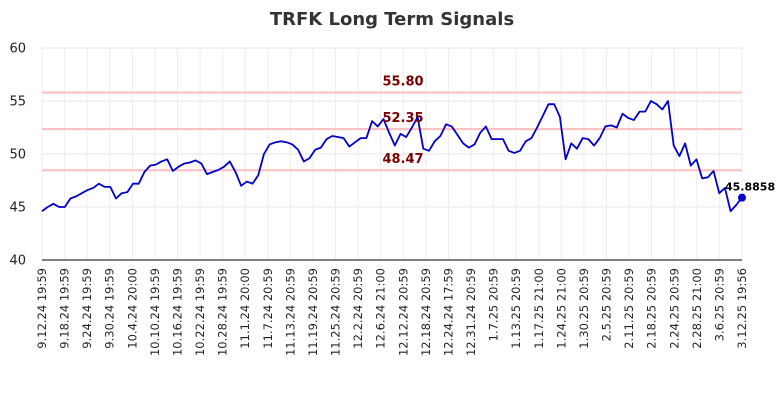  I want to click on y-tick-label: 60, so click(17, 49).